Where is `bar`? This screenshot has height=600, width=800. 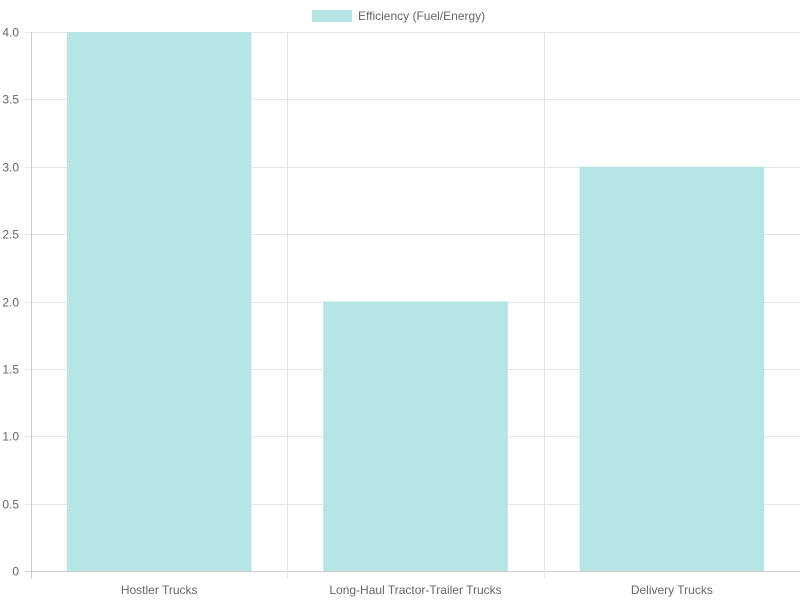
bar is located at coordinates (415, 436).